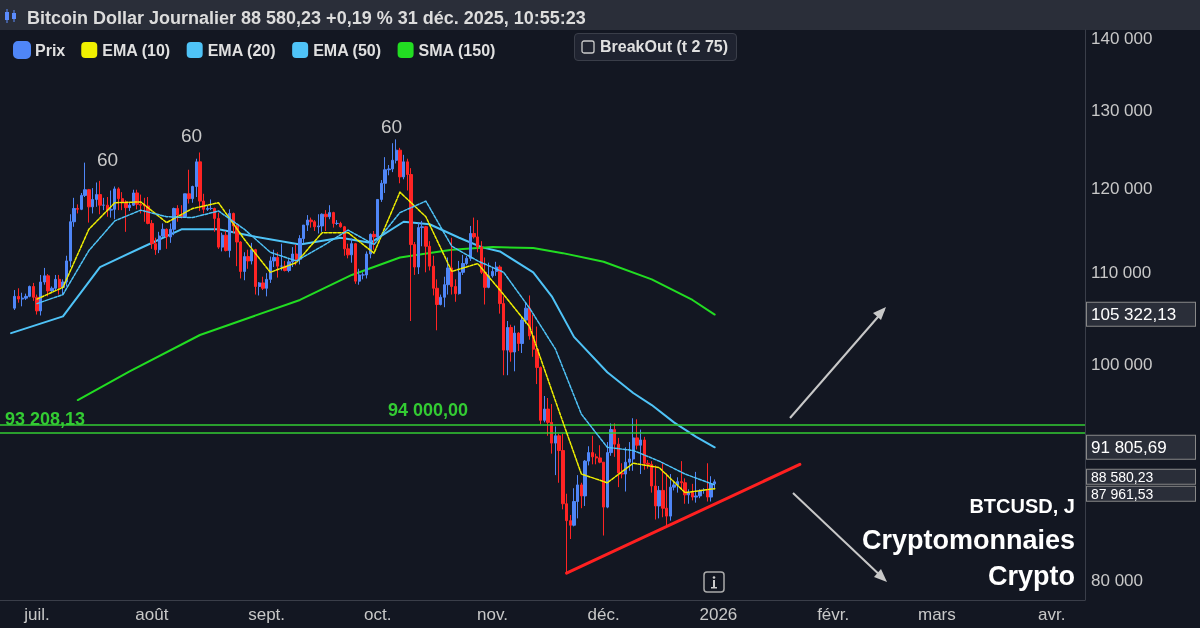 The image size is (1200, 628). What do you see at coordinates (833, 614) in the screenshot?
I see `x-tick-label: févr.` at bounding box center [833, 614].